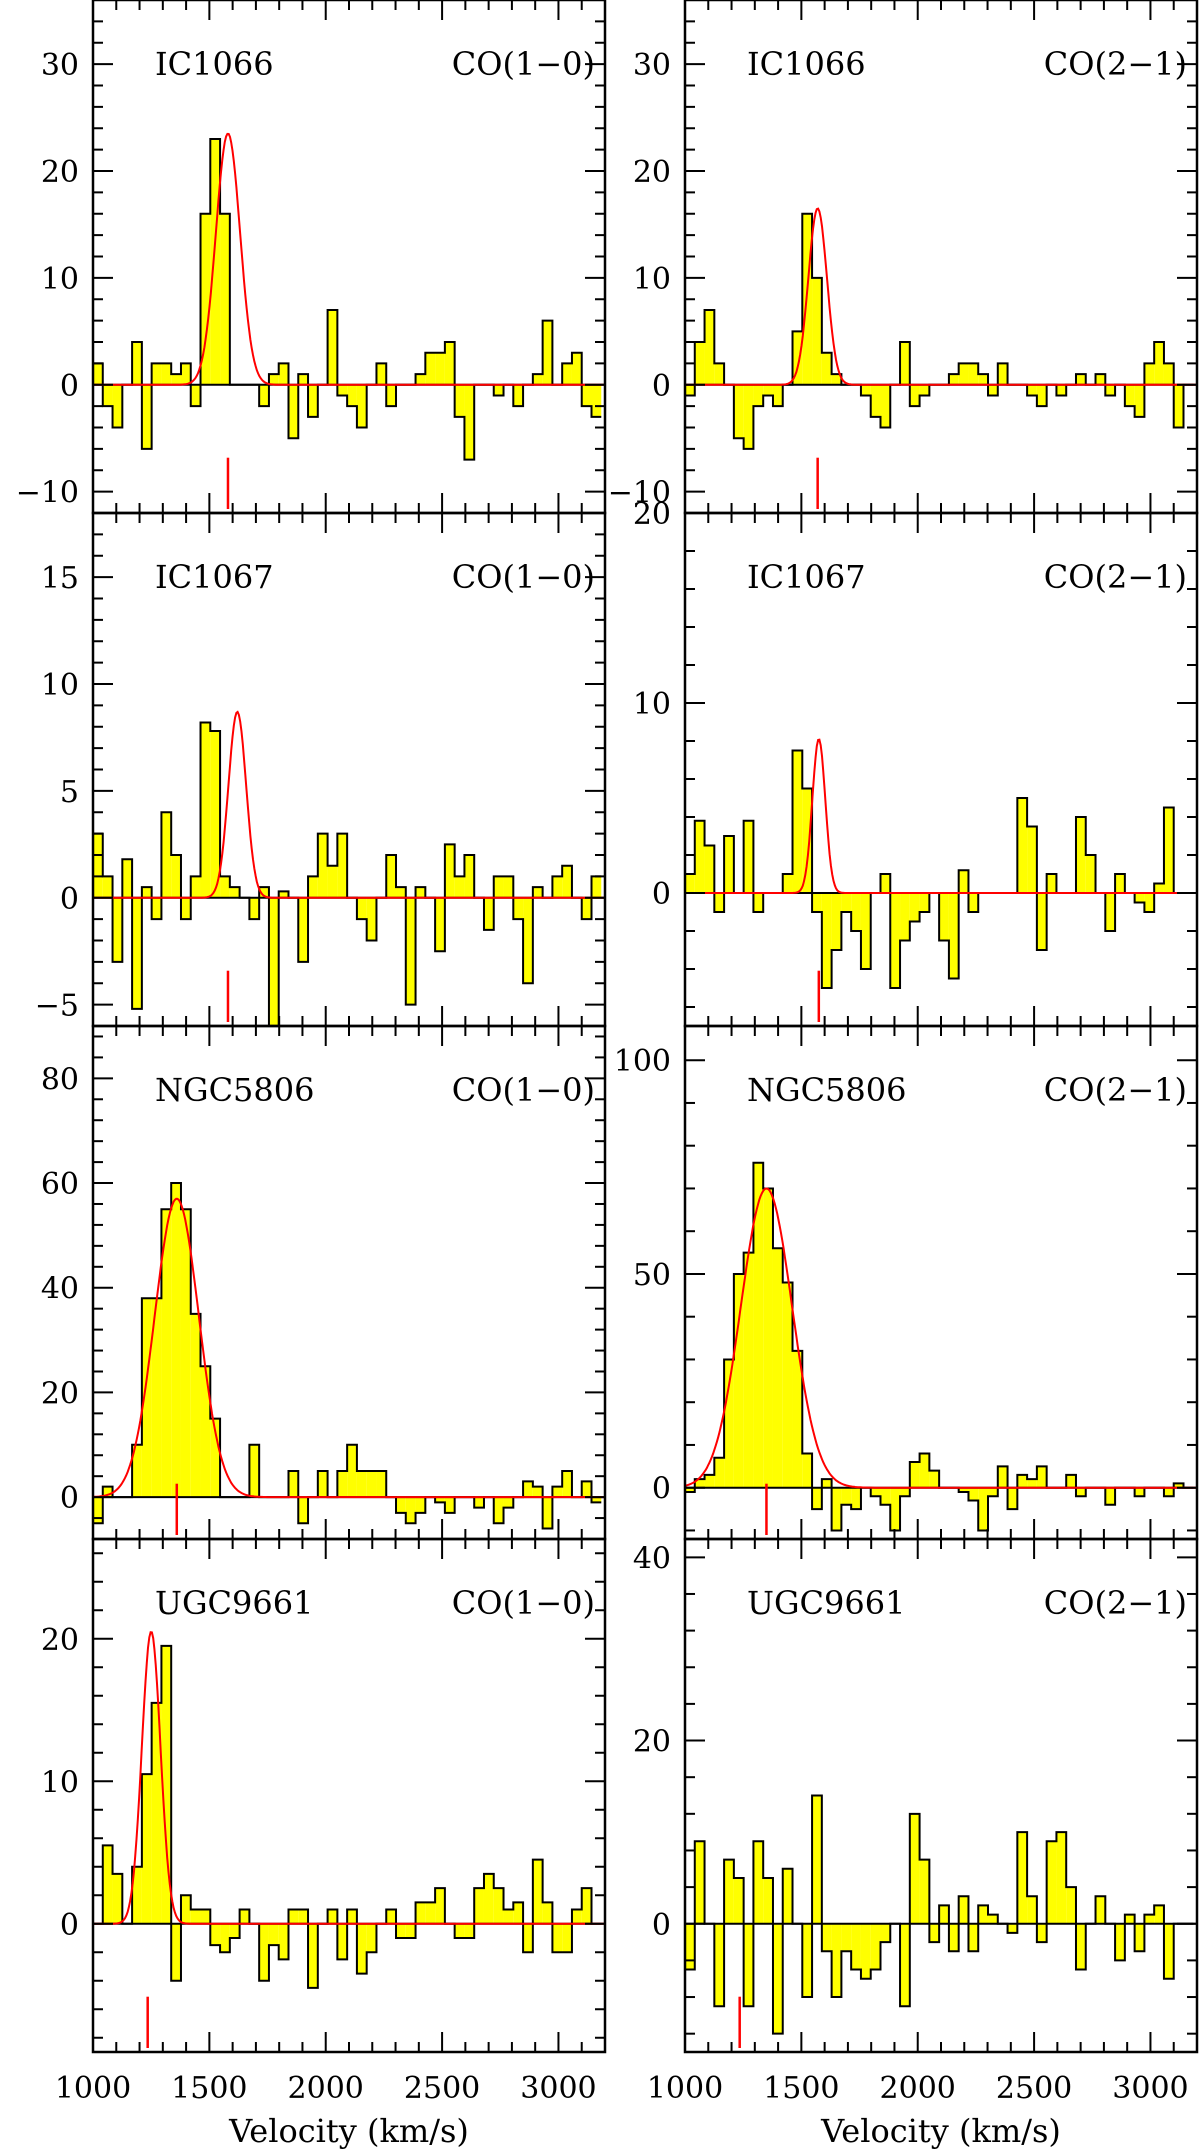 This screenshot has height=2154, width=1200. What do you see at coordinates (826, 1603) in the screenshot?
I see `galaxy-label: UGC9661` at bounding box center [826, 1603].